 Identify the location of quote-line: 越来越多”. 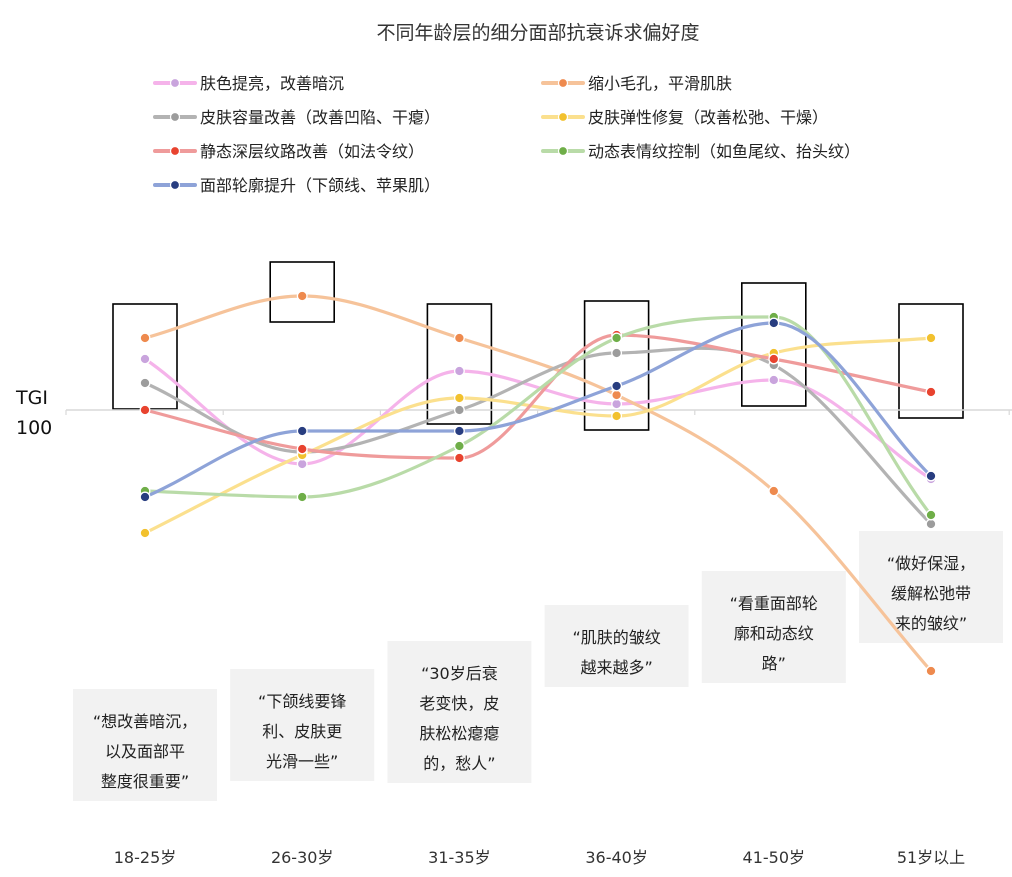
(616, 667).